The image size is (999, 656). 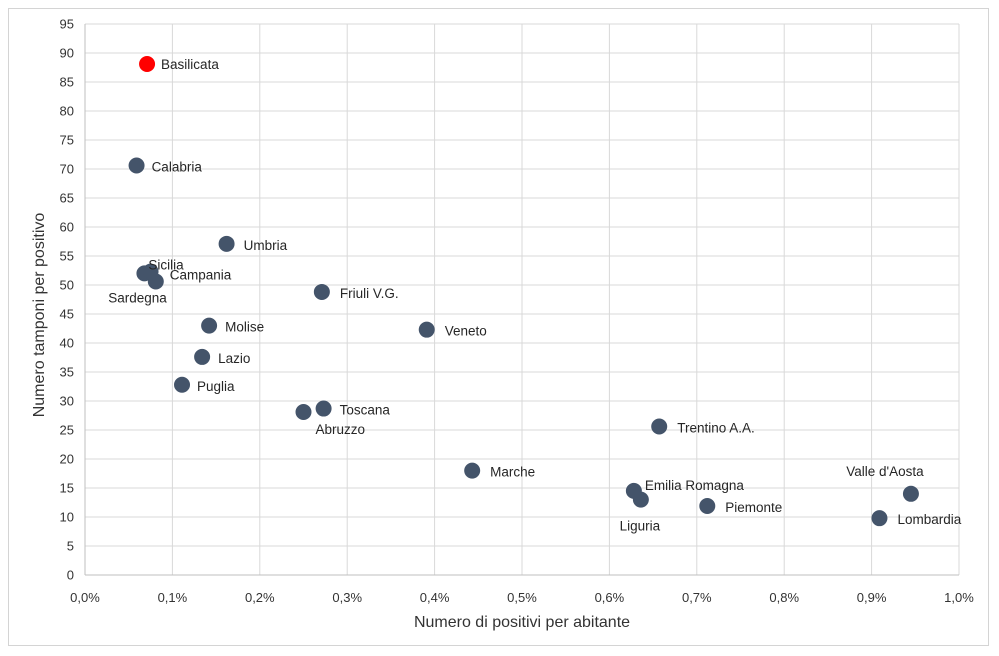 I want to click on point-label: Emilia Romagna, so click(x=695, y=485).